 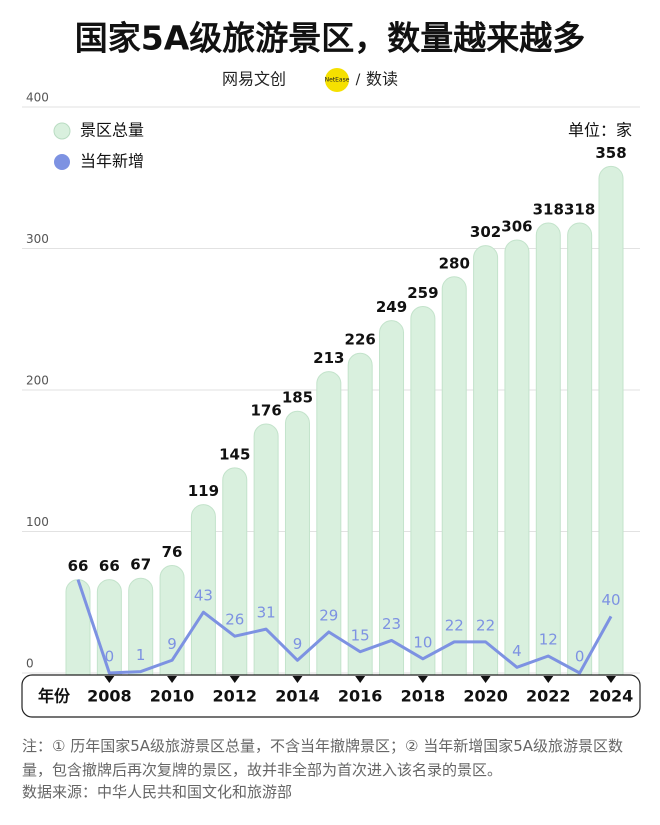 What do you see at coordinates (391, 307) in the screenshot?
I see `bar-value-label: 249` at bounding box center [391, 307].